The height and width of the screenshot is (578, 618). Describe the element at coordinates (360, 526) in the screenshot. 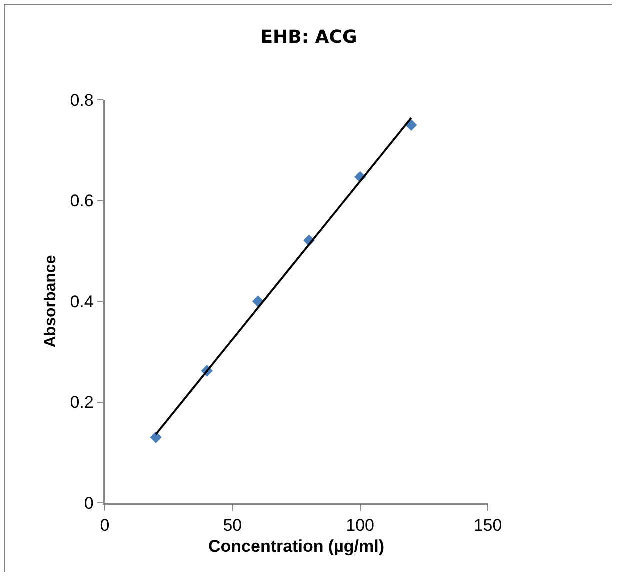

I see `x-tick-label: 100` at that location.